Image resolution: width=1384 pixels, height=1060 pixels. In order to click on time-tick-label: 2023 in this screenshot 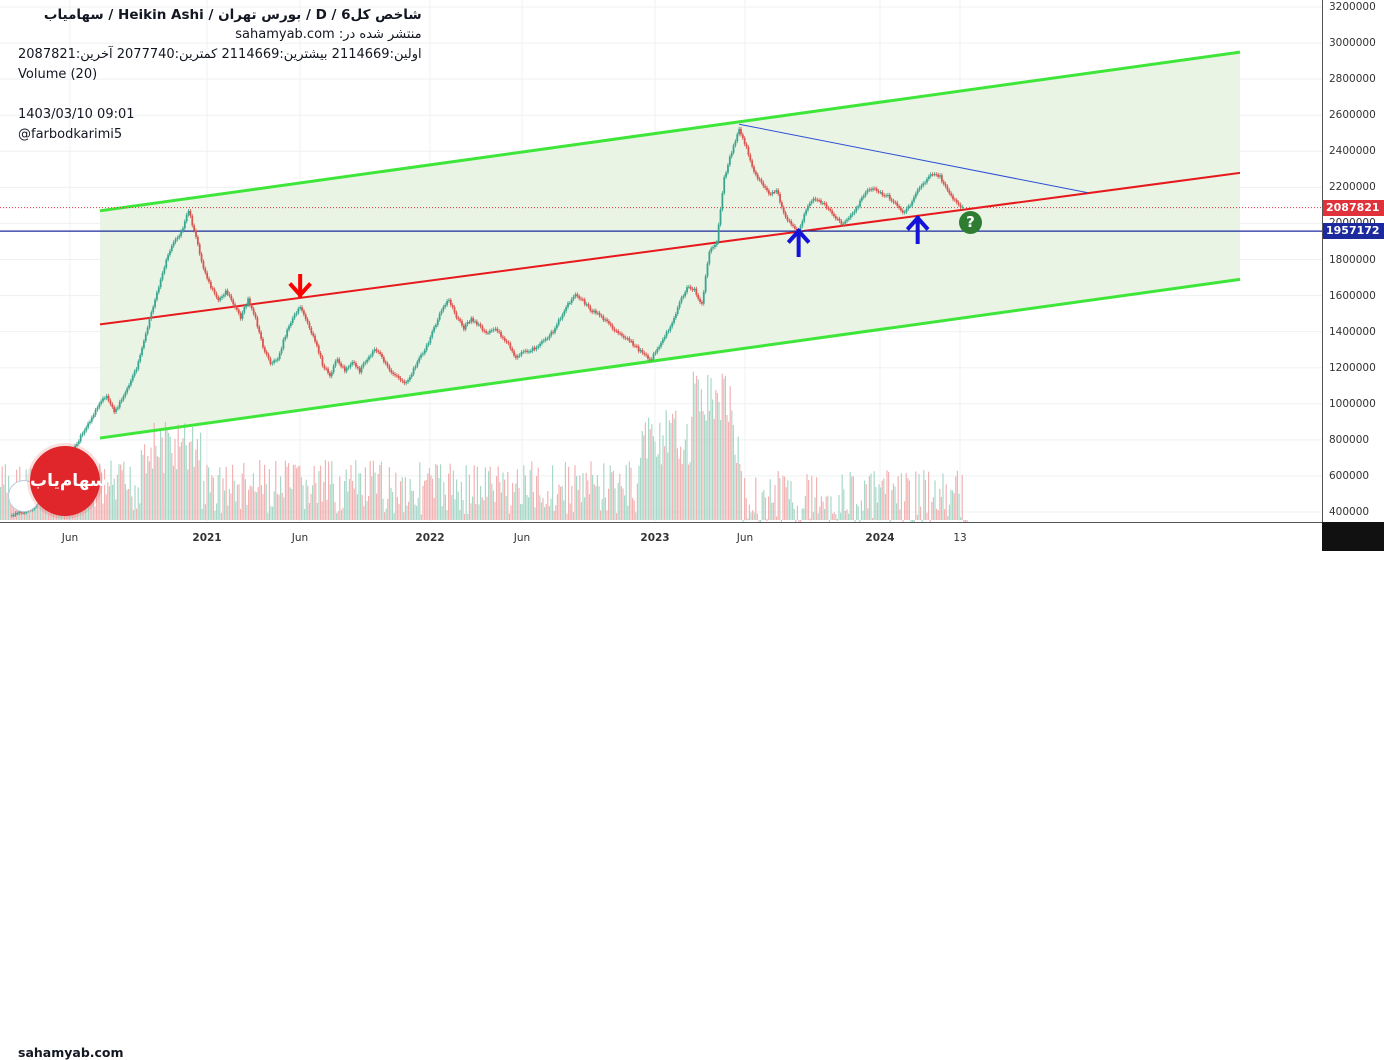, I will do `click(655, 538)`.